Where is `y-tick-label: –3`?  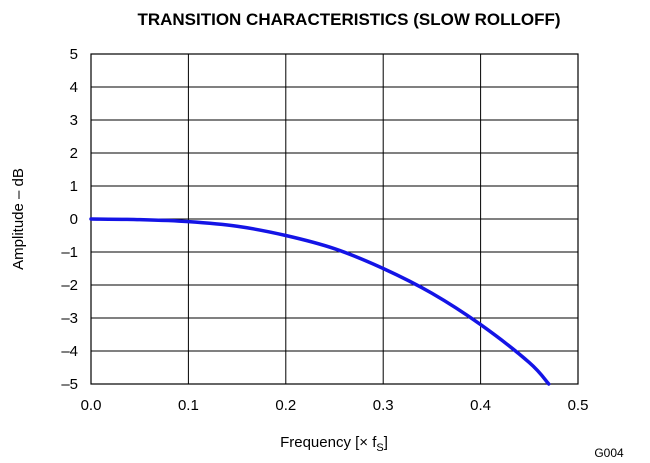 y-tick-label: –3 is located at coordinates (69, 318).